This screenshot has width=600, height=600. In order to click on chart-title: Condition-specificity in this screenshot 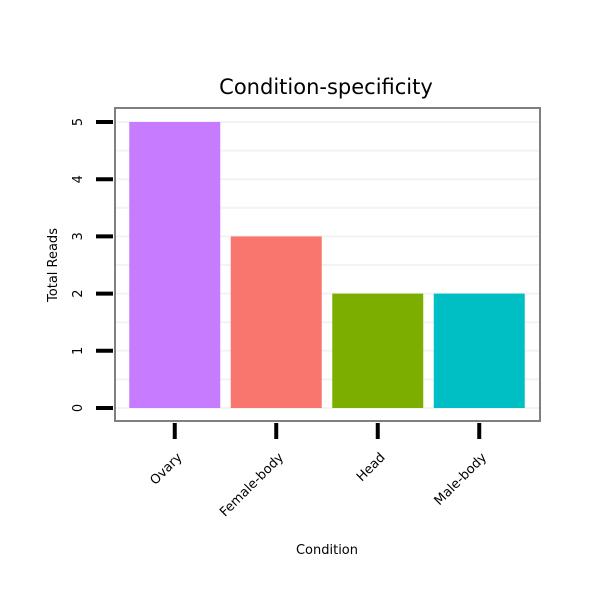, I will do `click(326, 87)`.